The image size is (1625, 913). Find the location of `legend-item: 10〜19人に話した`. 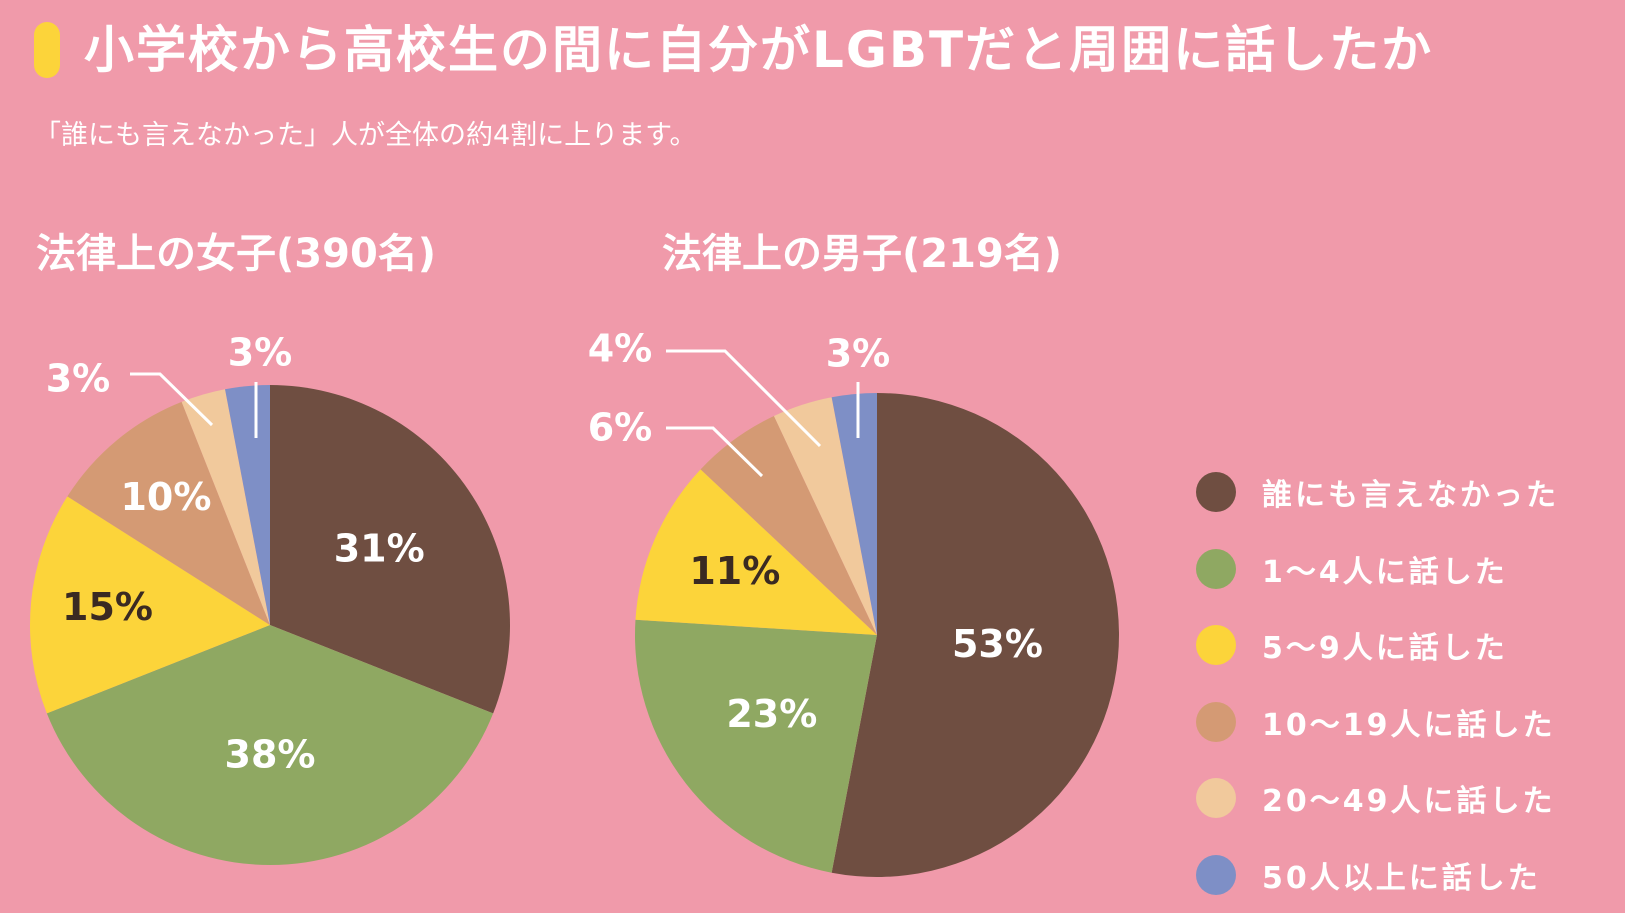

legend-item: 10〜19人に話した is located at coordinates (1377, 722).